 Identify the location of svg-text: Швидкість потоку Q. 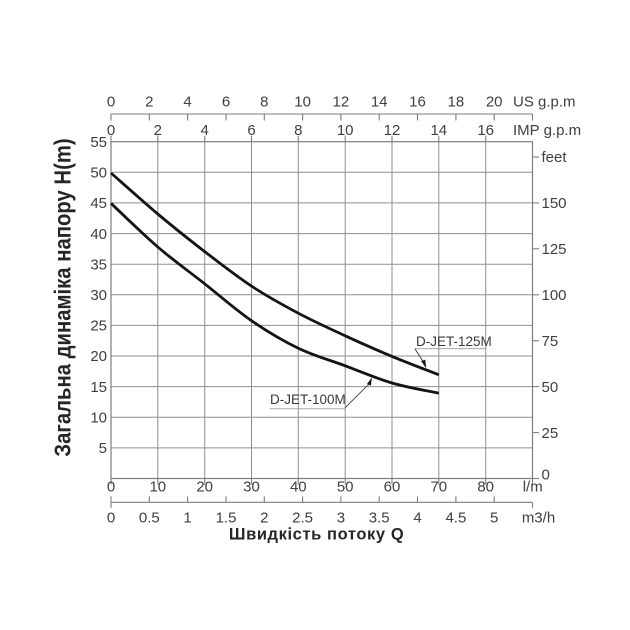
(316, 535).